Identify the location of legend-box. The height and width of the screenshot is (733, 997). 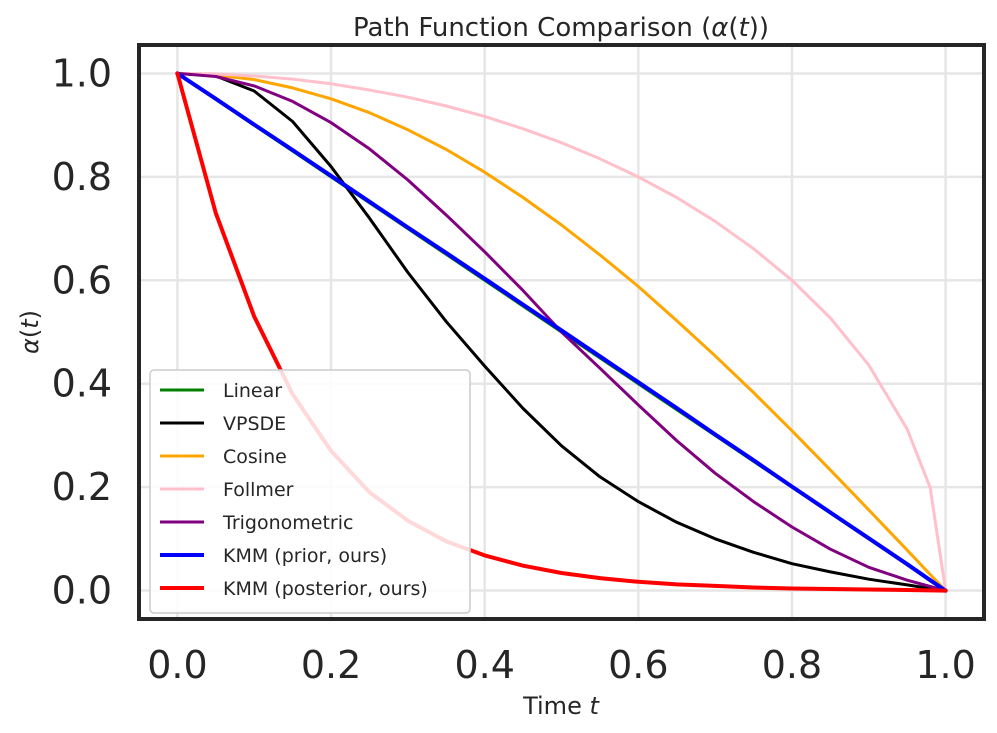
(310, 491).